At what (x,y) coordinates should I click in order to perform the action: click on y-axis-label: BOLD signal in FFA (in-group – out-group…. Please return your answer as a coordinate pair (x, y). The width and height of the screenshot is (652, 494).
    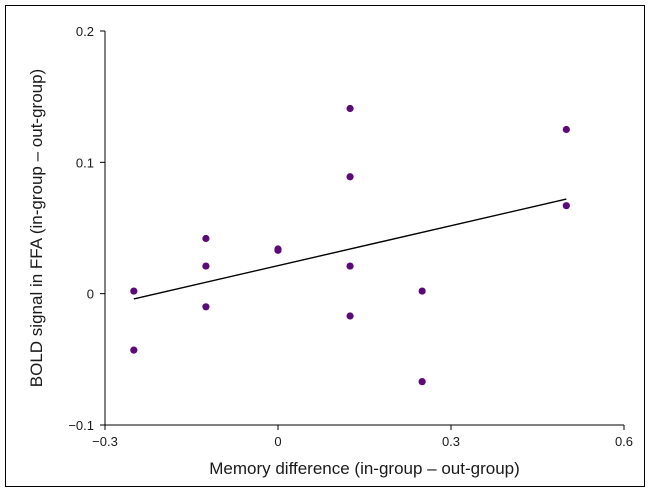
    Looking at the image, I should click on (36, 228).